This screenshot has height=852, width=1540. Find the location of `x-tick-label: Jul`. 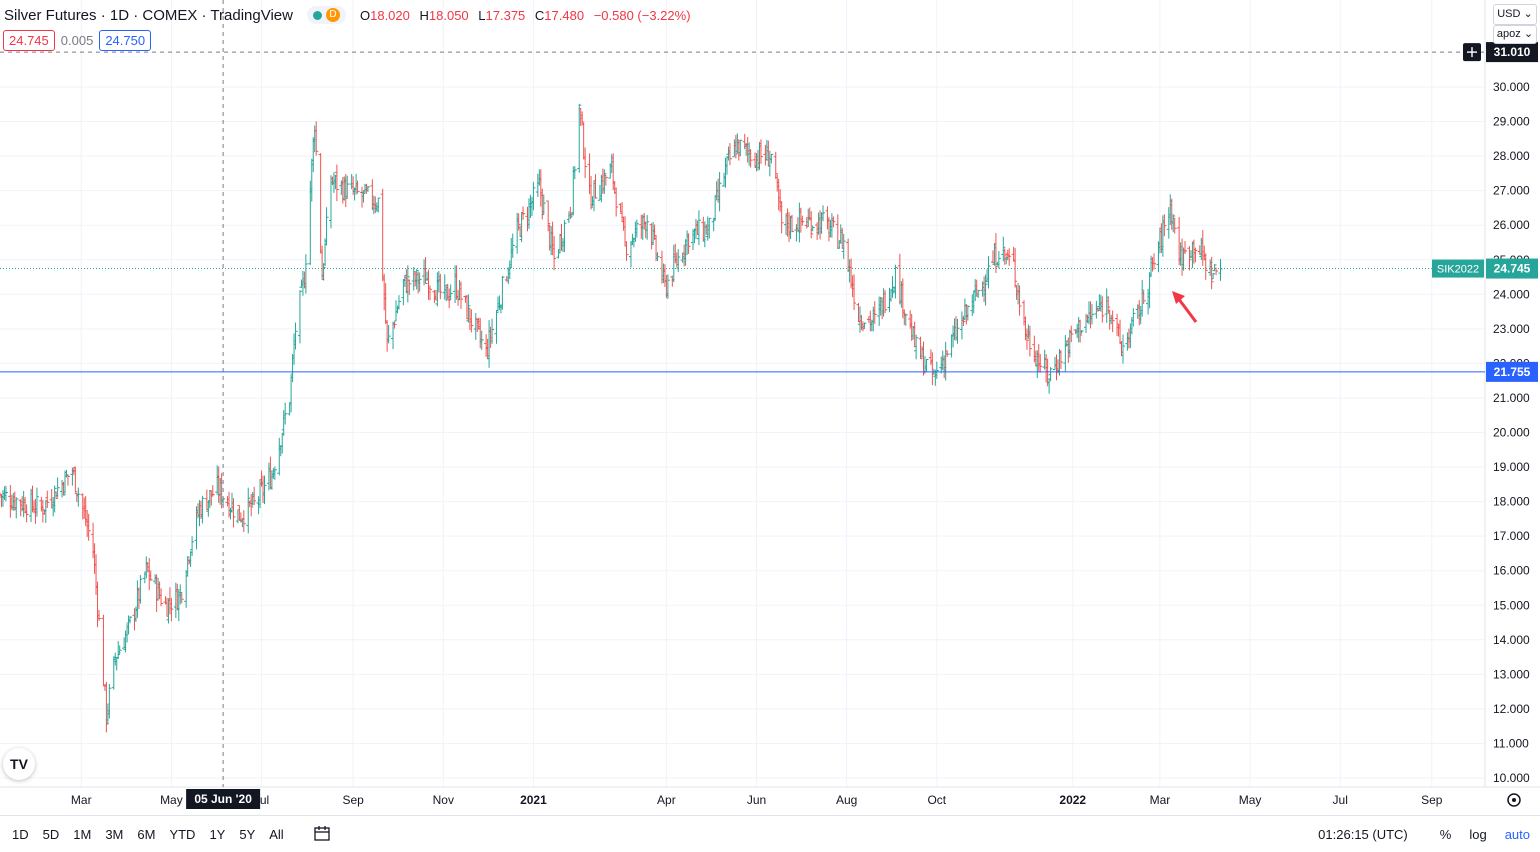

x-tick-label: Jul is located at coordinates (1340, 800).